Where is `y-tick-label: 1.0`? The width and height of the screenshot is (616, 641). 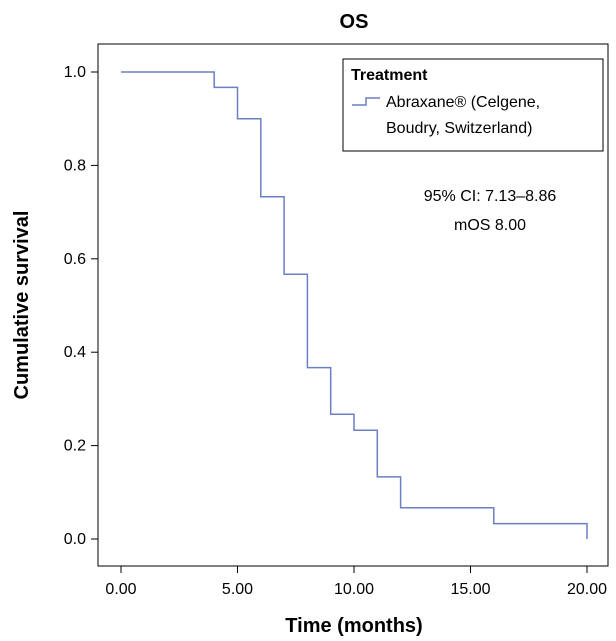
y-tick-label: 1.0 is located at coordinates (75, 72).